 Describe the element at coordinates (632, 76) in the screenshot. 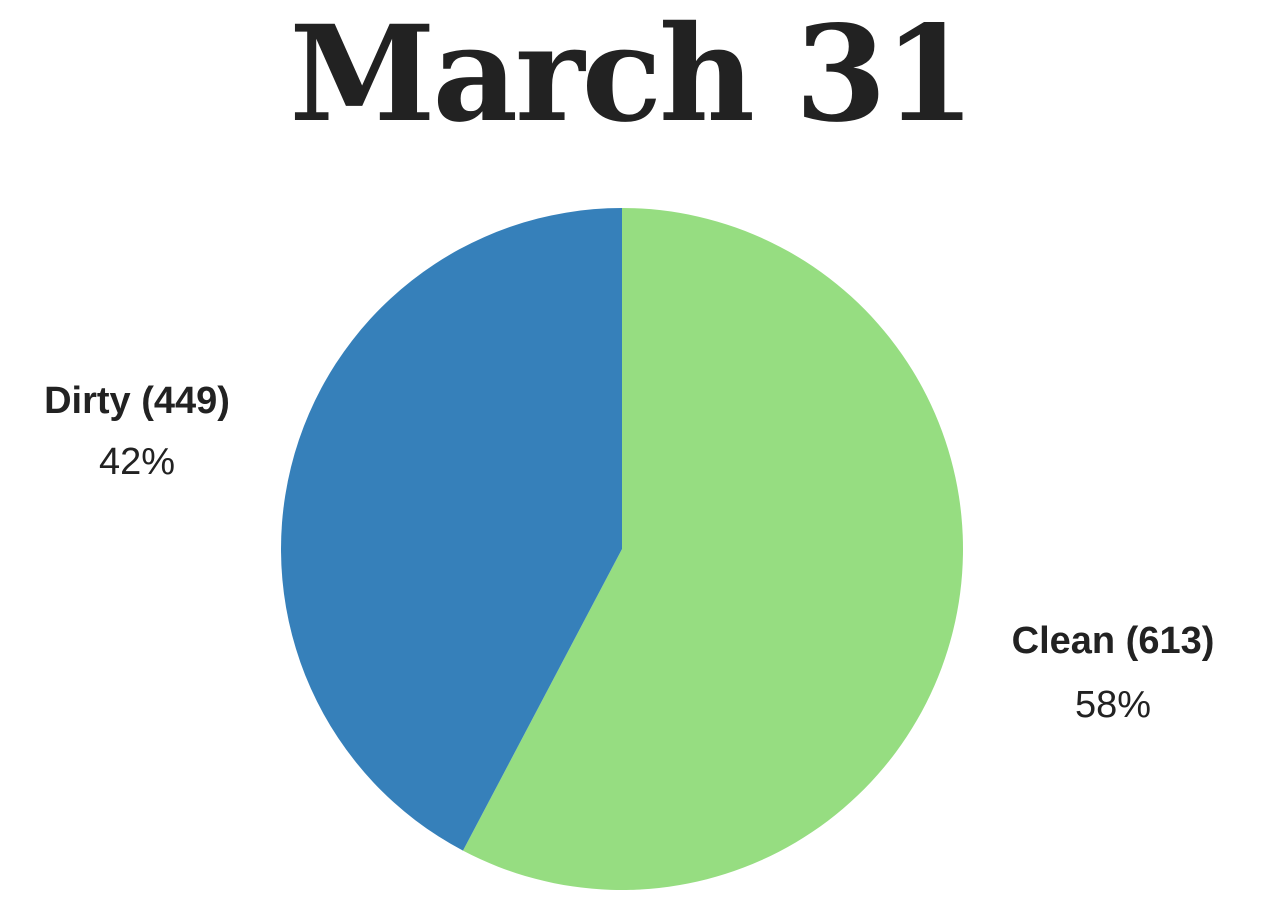

I see `chart-title: March 31` at that location.